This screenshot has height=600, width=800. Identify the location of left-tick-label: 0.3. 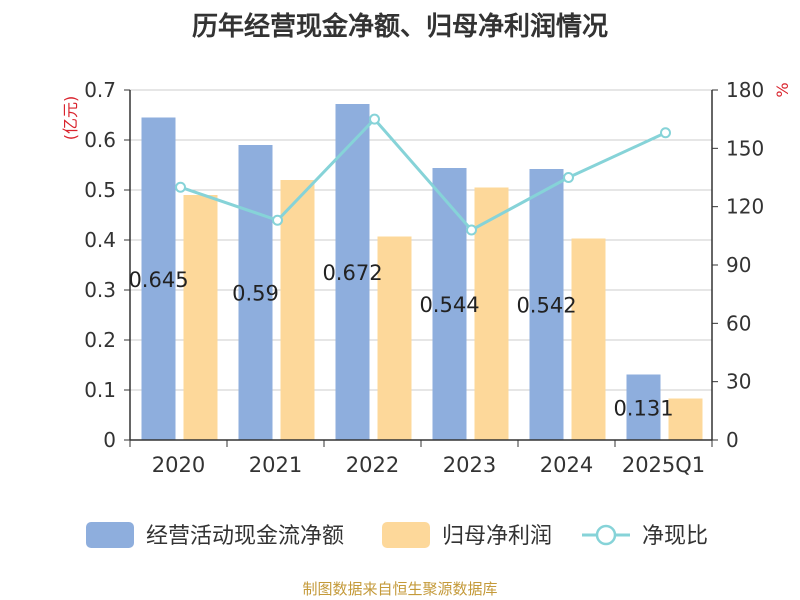
(100, 290).